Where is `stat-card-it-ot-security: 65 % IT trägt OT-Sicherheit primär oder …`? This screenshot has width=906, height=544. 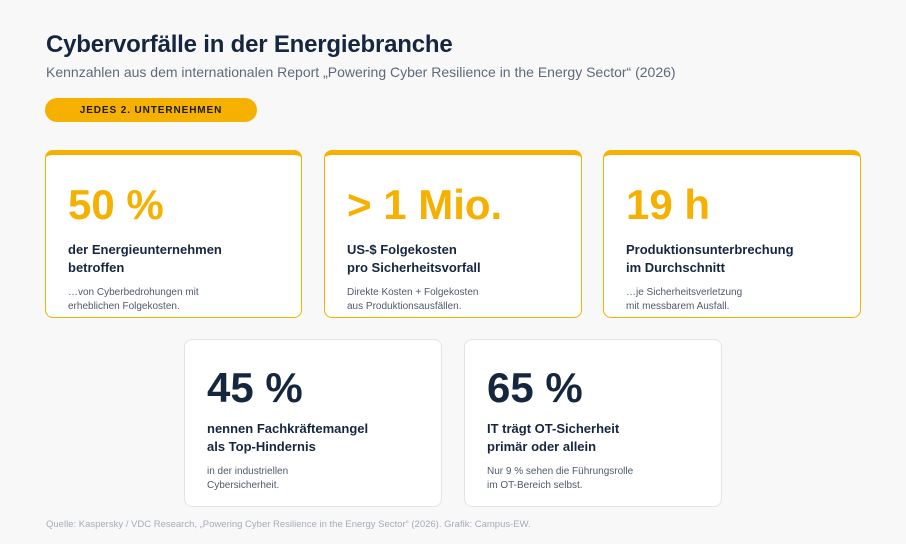 stat-card-it-ot-security: 65 % IT trägt OT-Sicherheit primär oder … is located at coordinates (593, 423).